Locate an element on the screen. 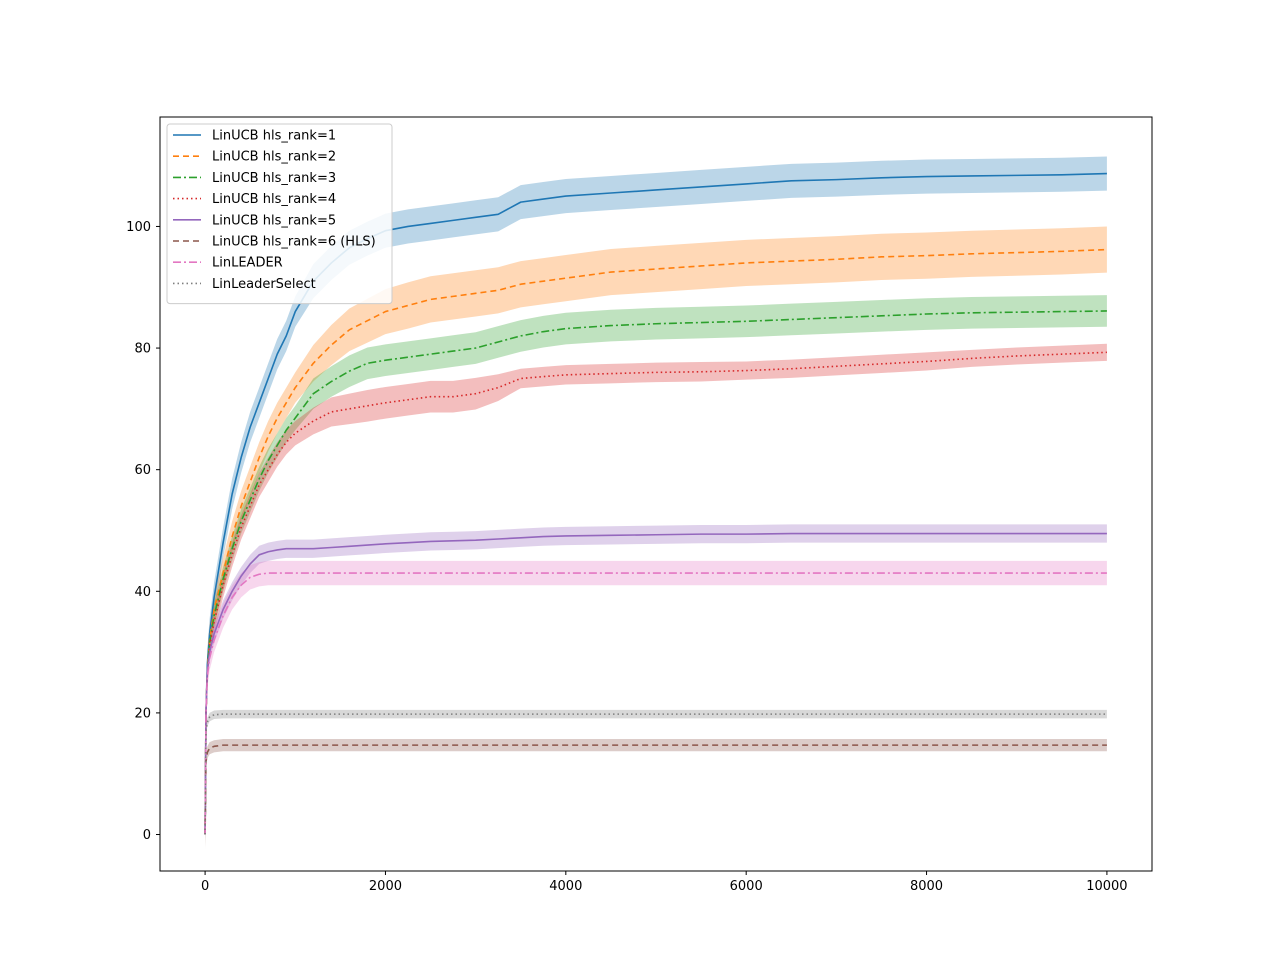  legend-label-4: LinUCB hls_rank=4 is located at coordinates (274, 199).